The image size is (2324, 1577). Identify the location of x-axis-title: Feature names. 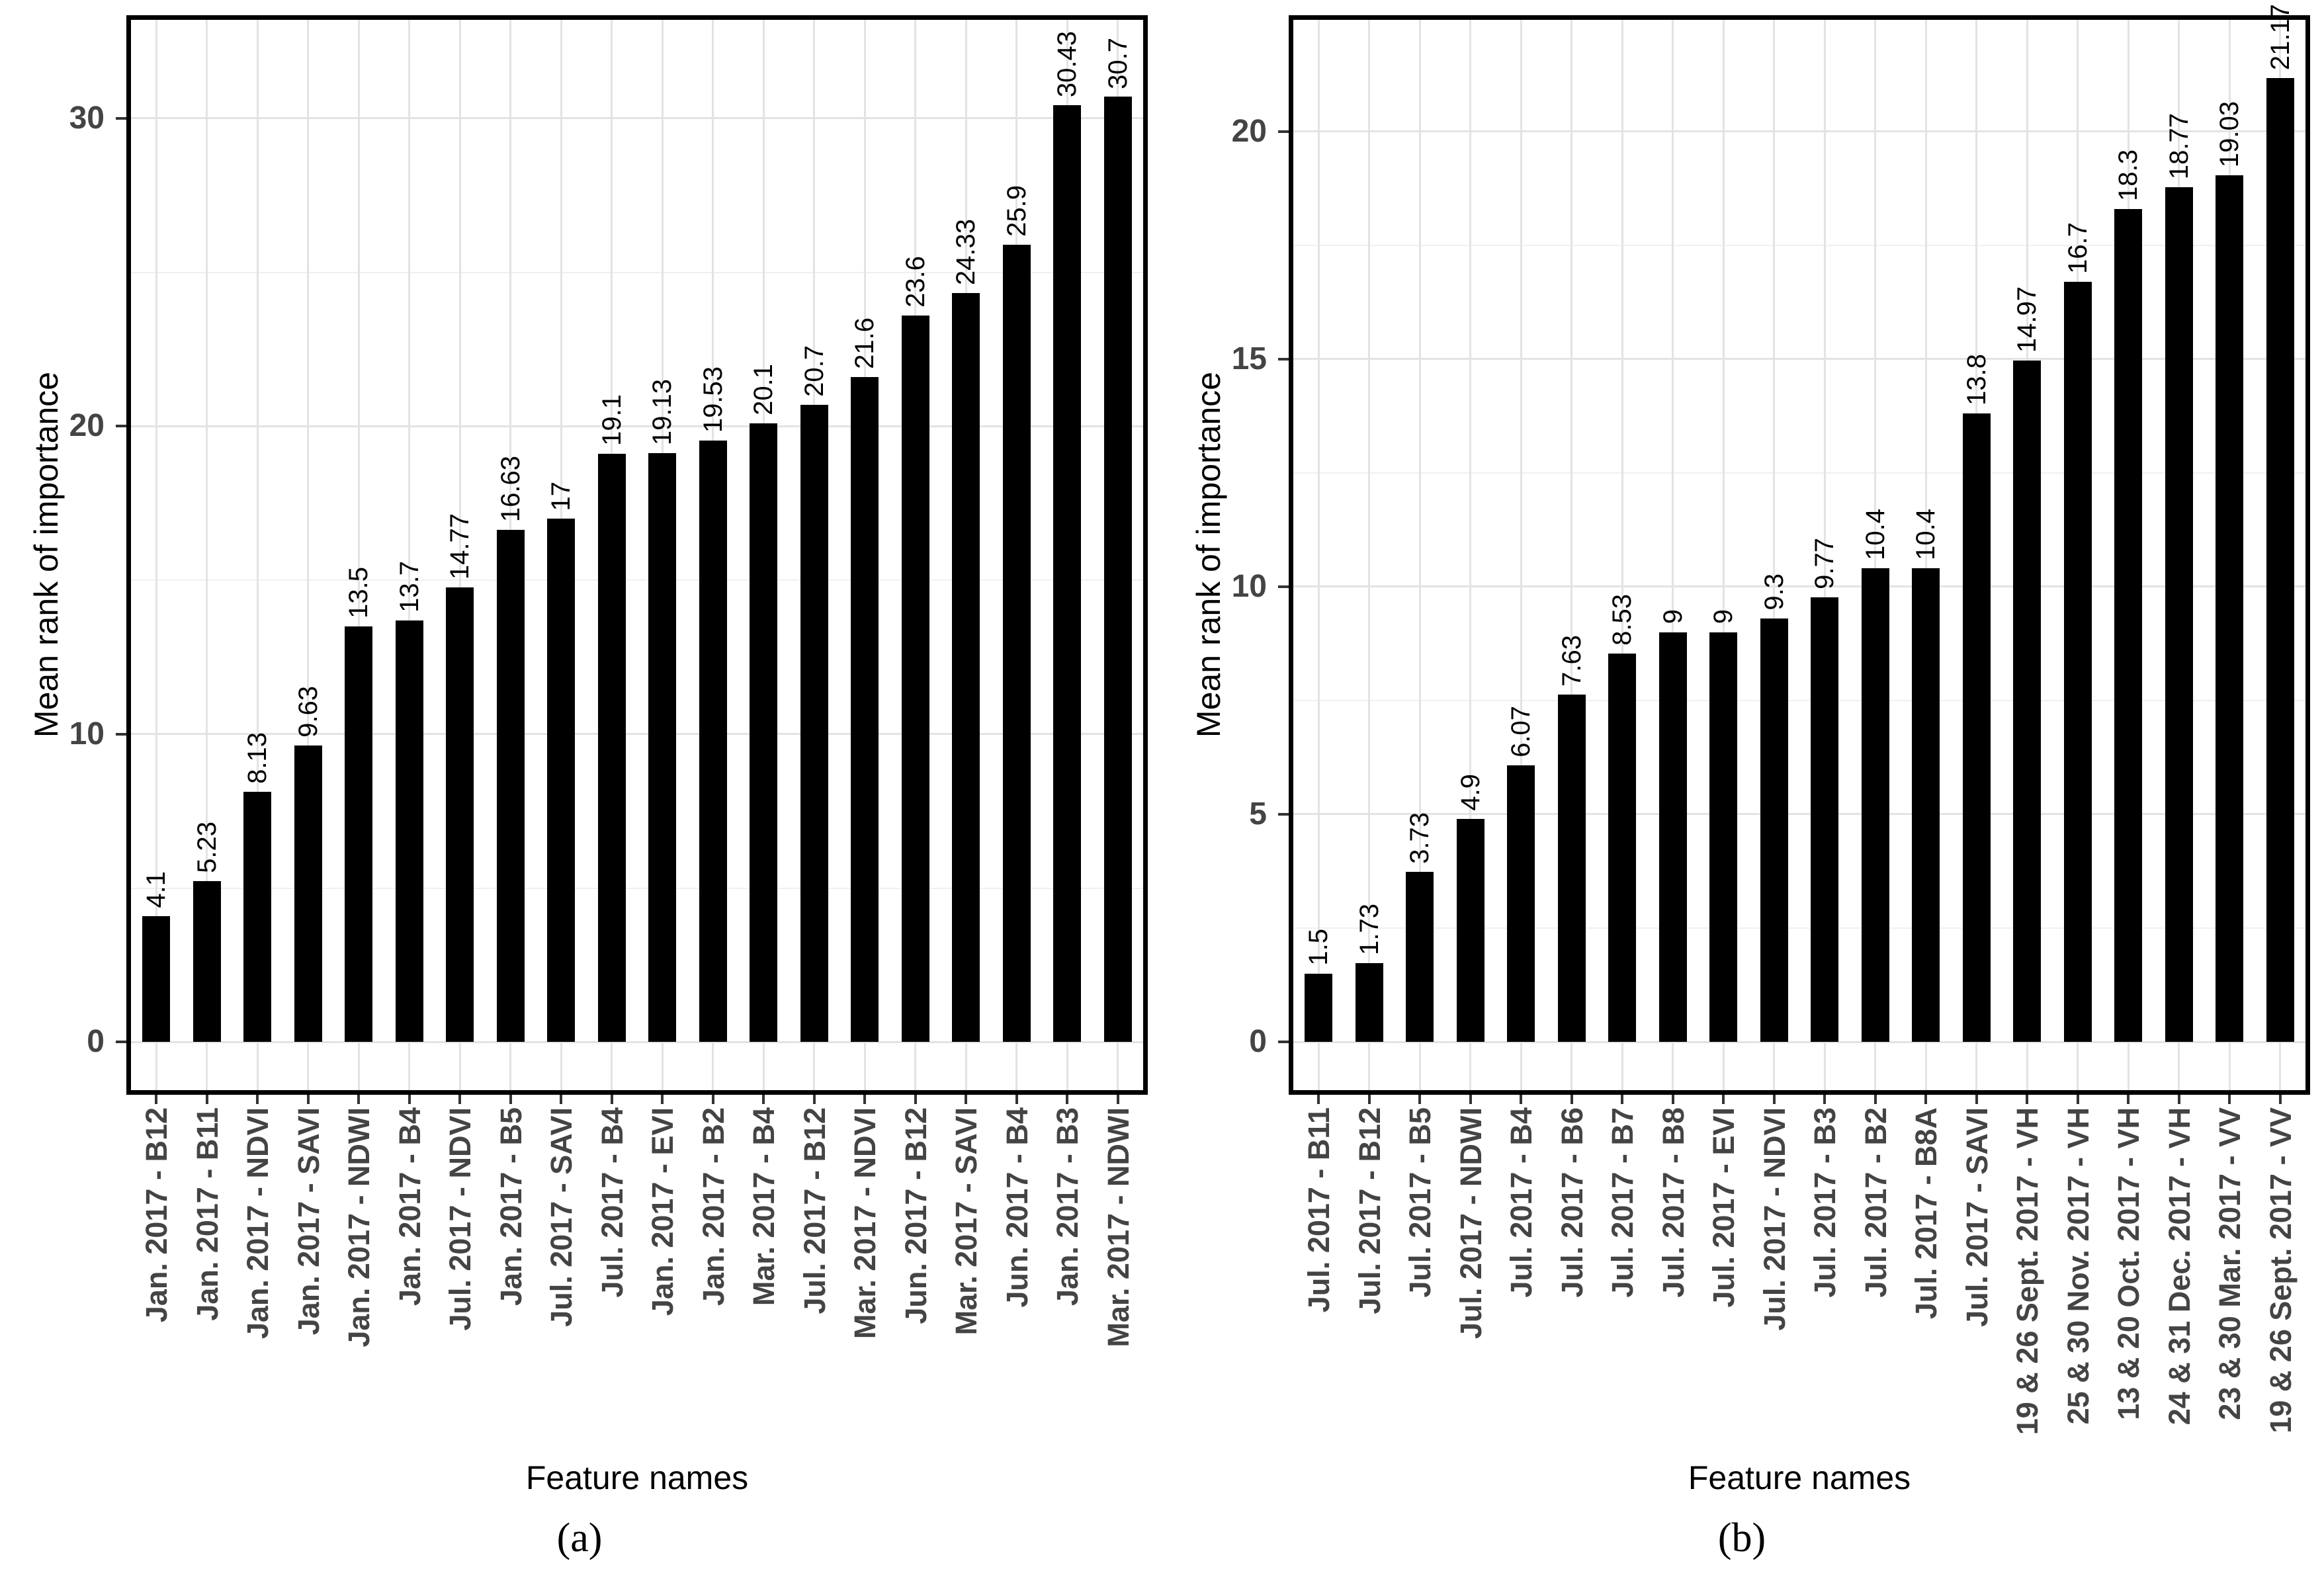
(637, 1477).